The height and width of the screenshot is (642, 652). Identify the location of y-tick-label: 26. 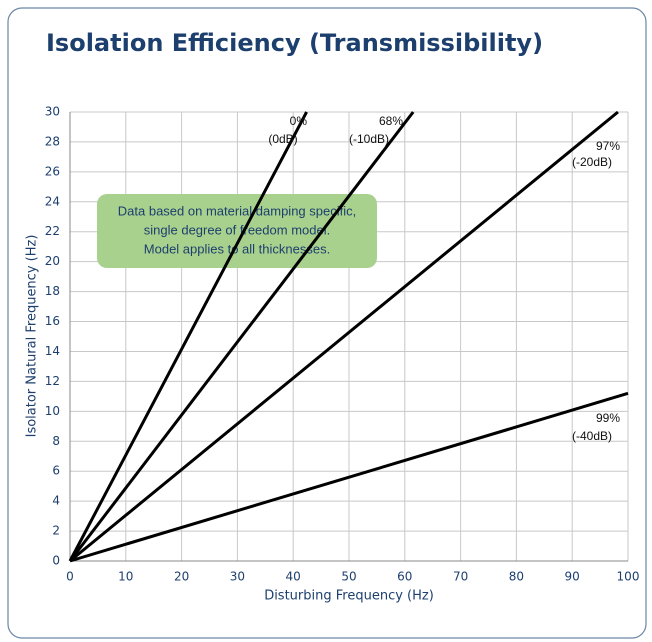
(52, 171).